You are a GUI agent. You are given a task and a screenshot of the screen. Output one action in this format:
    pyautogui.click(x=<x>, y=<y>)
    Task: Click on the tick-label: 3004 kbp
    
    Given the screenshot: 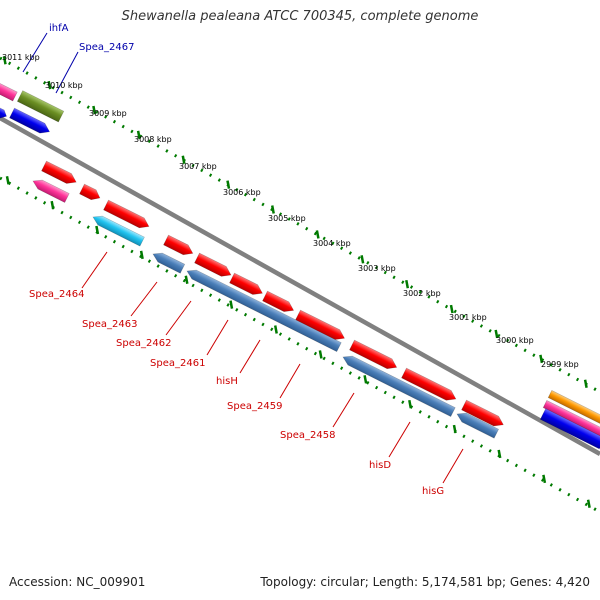 What is the action you would take?
    pyautogui.click(x=332, y=243)
    